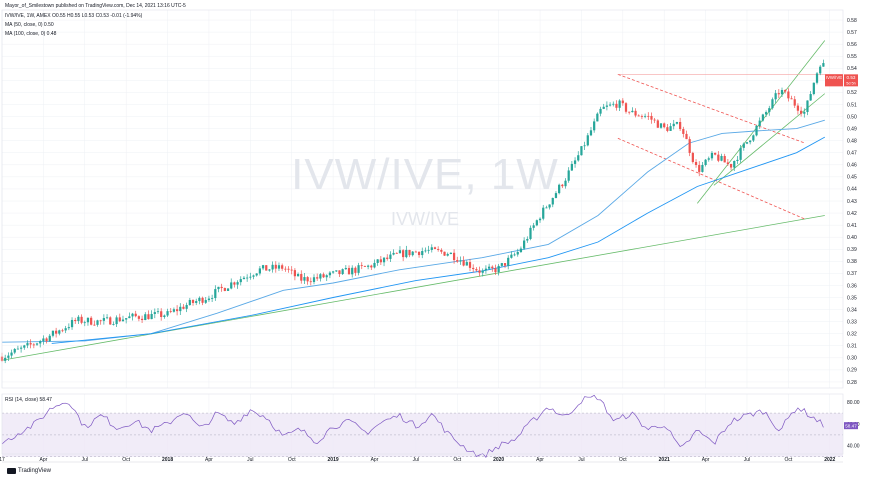 The height and width of the screenshot is (480, 875). Describe the element at coordinates (852, 190) in the screenshot. I see `y-tick-label: 0.44` at that location.